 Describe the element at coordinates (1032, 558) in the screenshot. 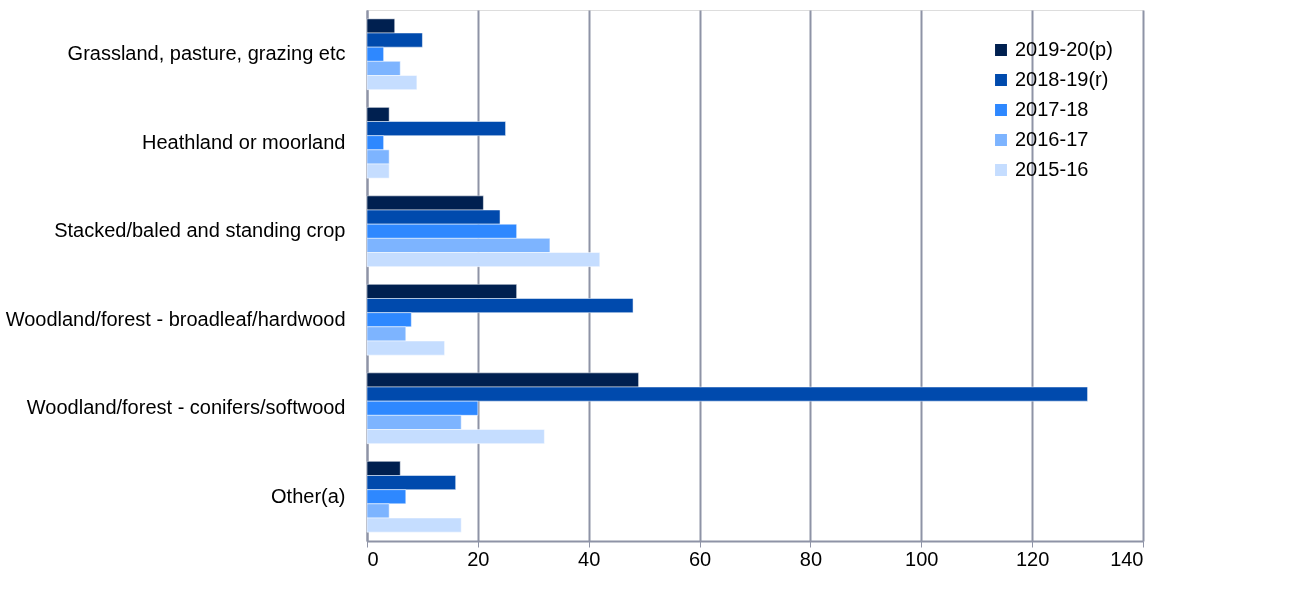

I see `x-tick-label: 120` at that location.